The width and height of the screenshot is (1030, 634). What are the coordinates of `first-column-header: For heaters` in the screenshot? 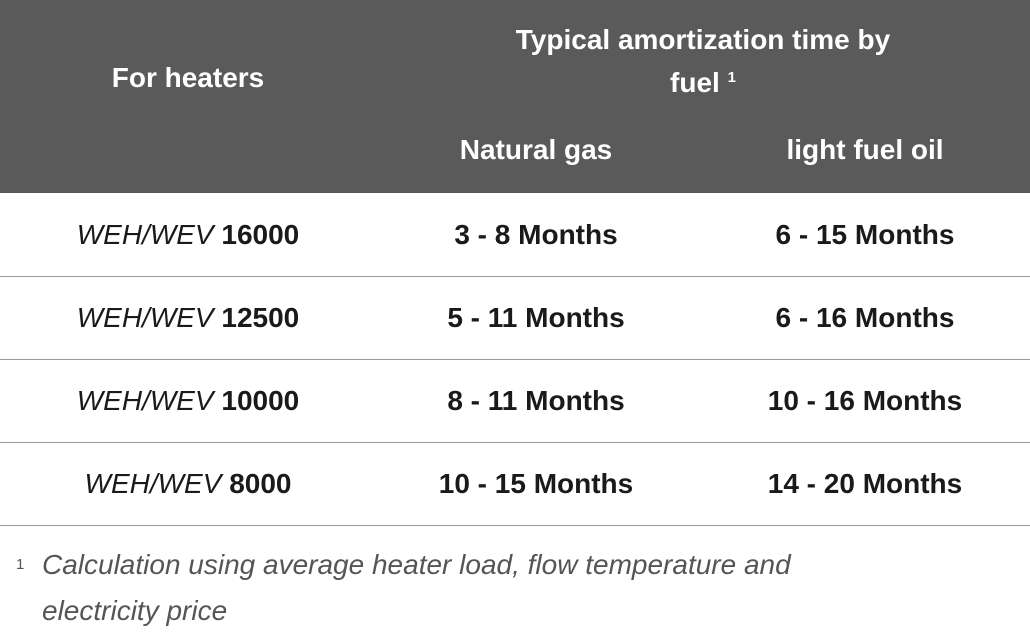 It's located at (188, 77).